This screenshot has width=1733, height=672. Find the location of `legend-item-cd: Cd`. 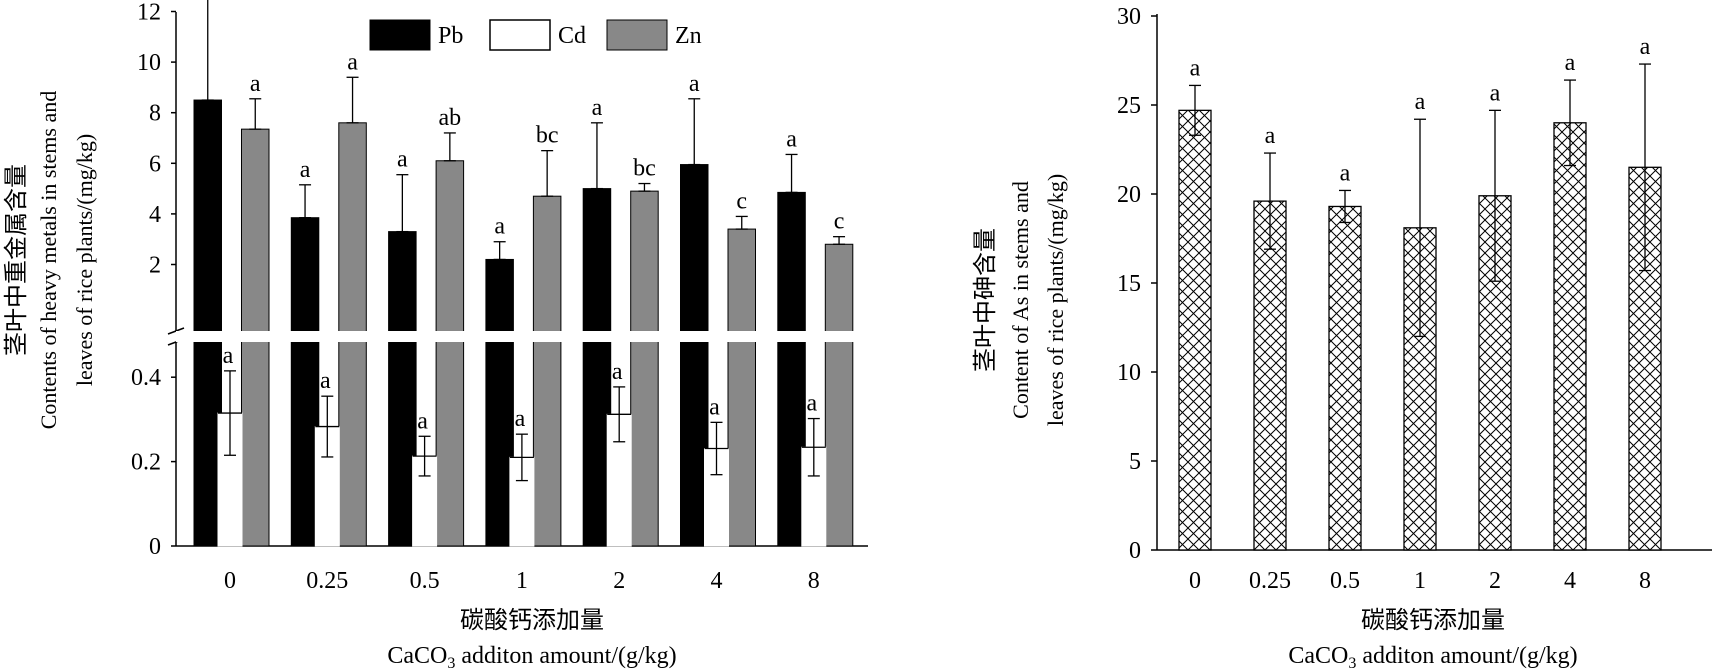

legend-item-cd: Cd is located at coordinates (537, 35).